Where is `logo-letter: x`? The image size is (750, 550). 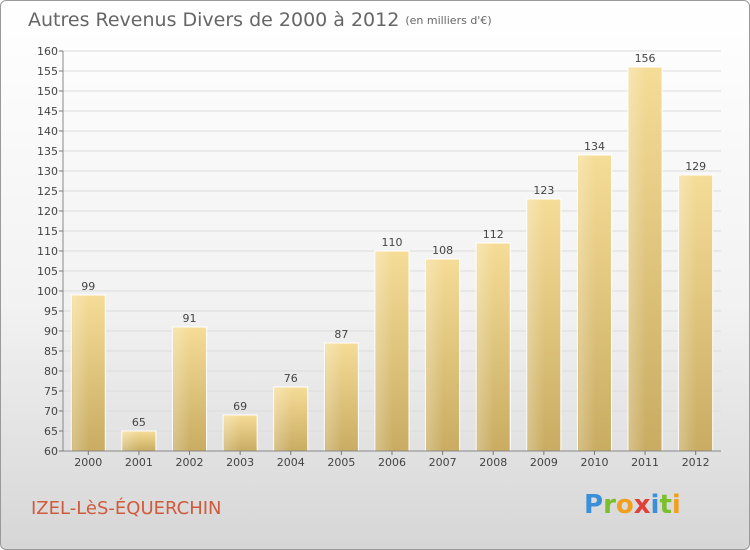
logo-letter: x is located at coordinates (642, 505).